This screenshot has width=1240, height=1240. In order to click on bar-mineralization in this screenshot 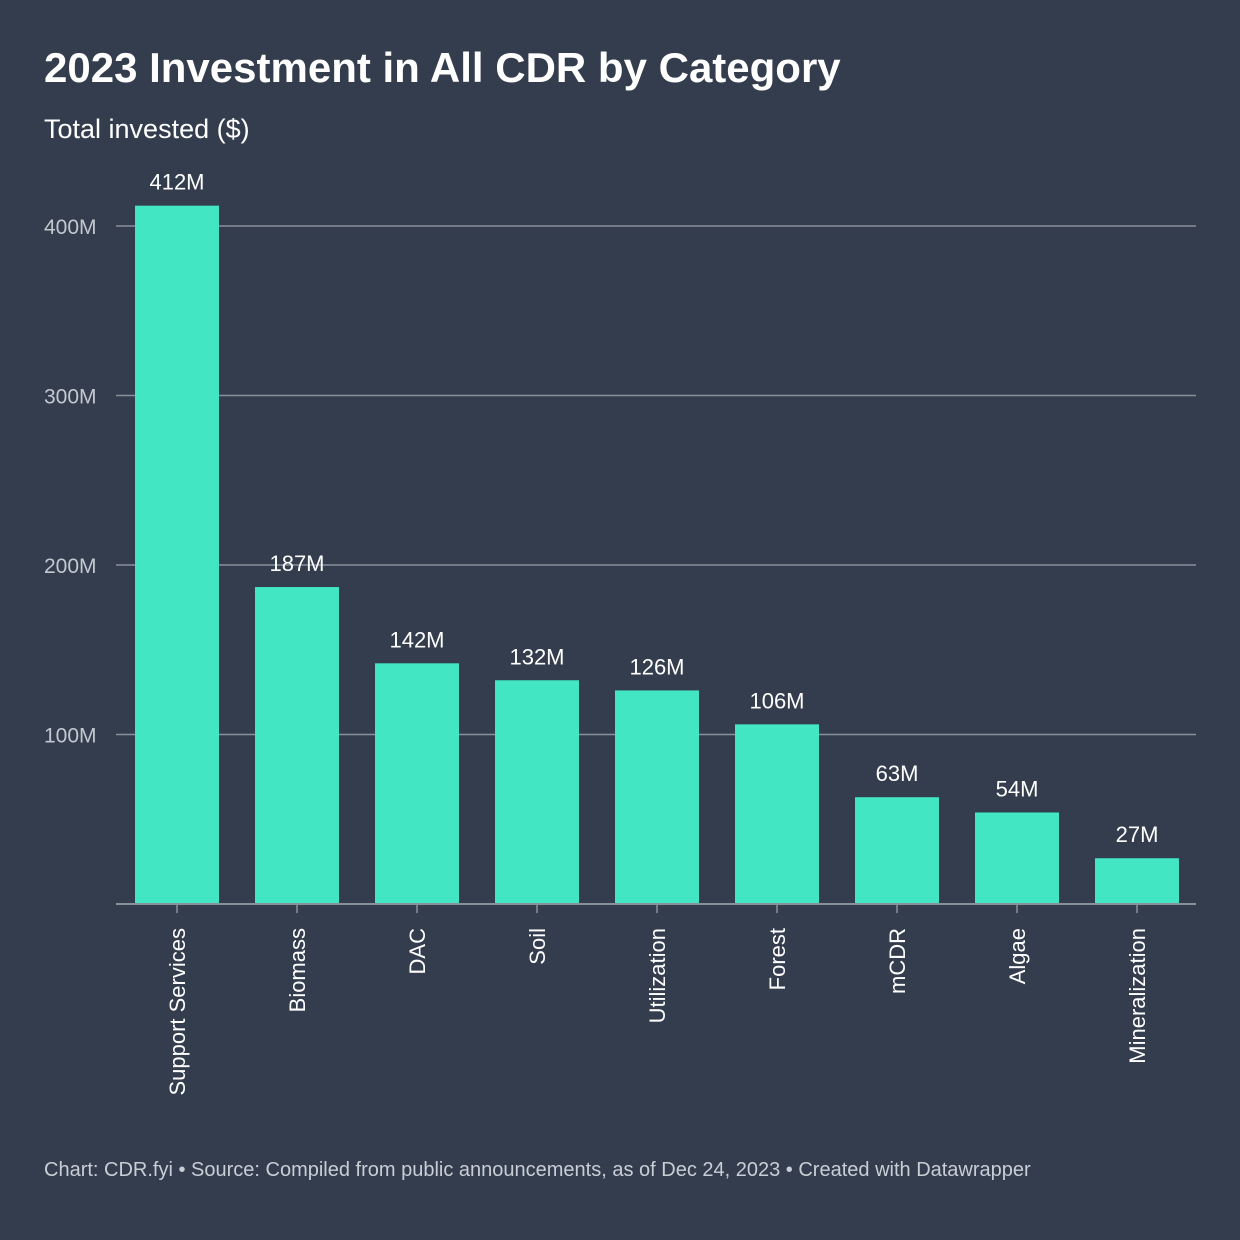, I will do `click(1137, 881)`.